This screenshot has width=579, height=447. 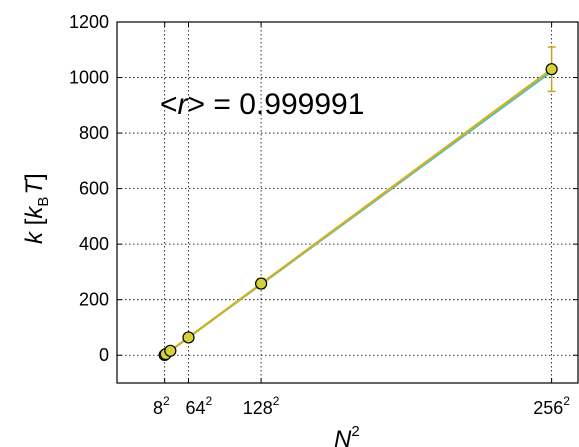 I want to click on y-axis-label: k [kBT], so click(x=36, y=208).